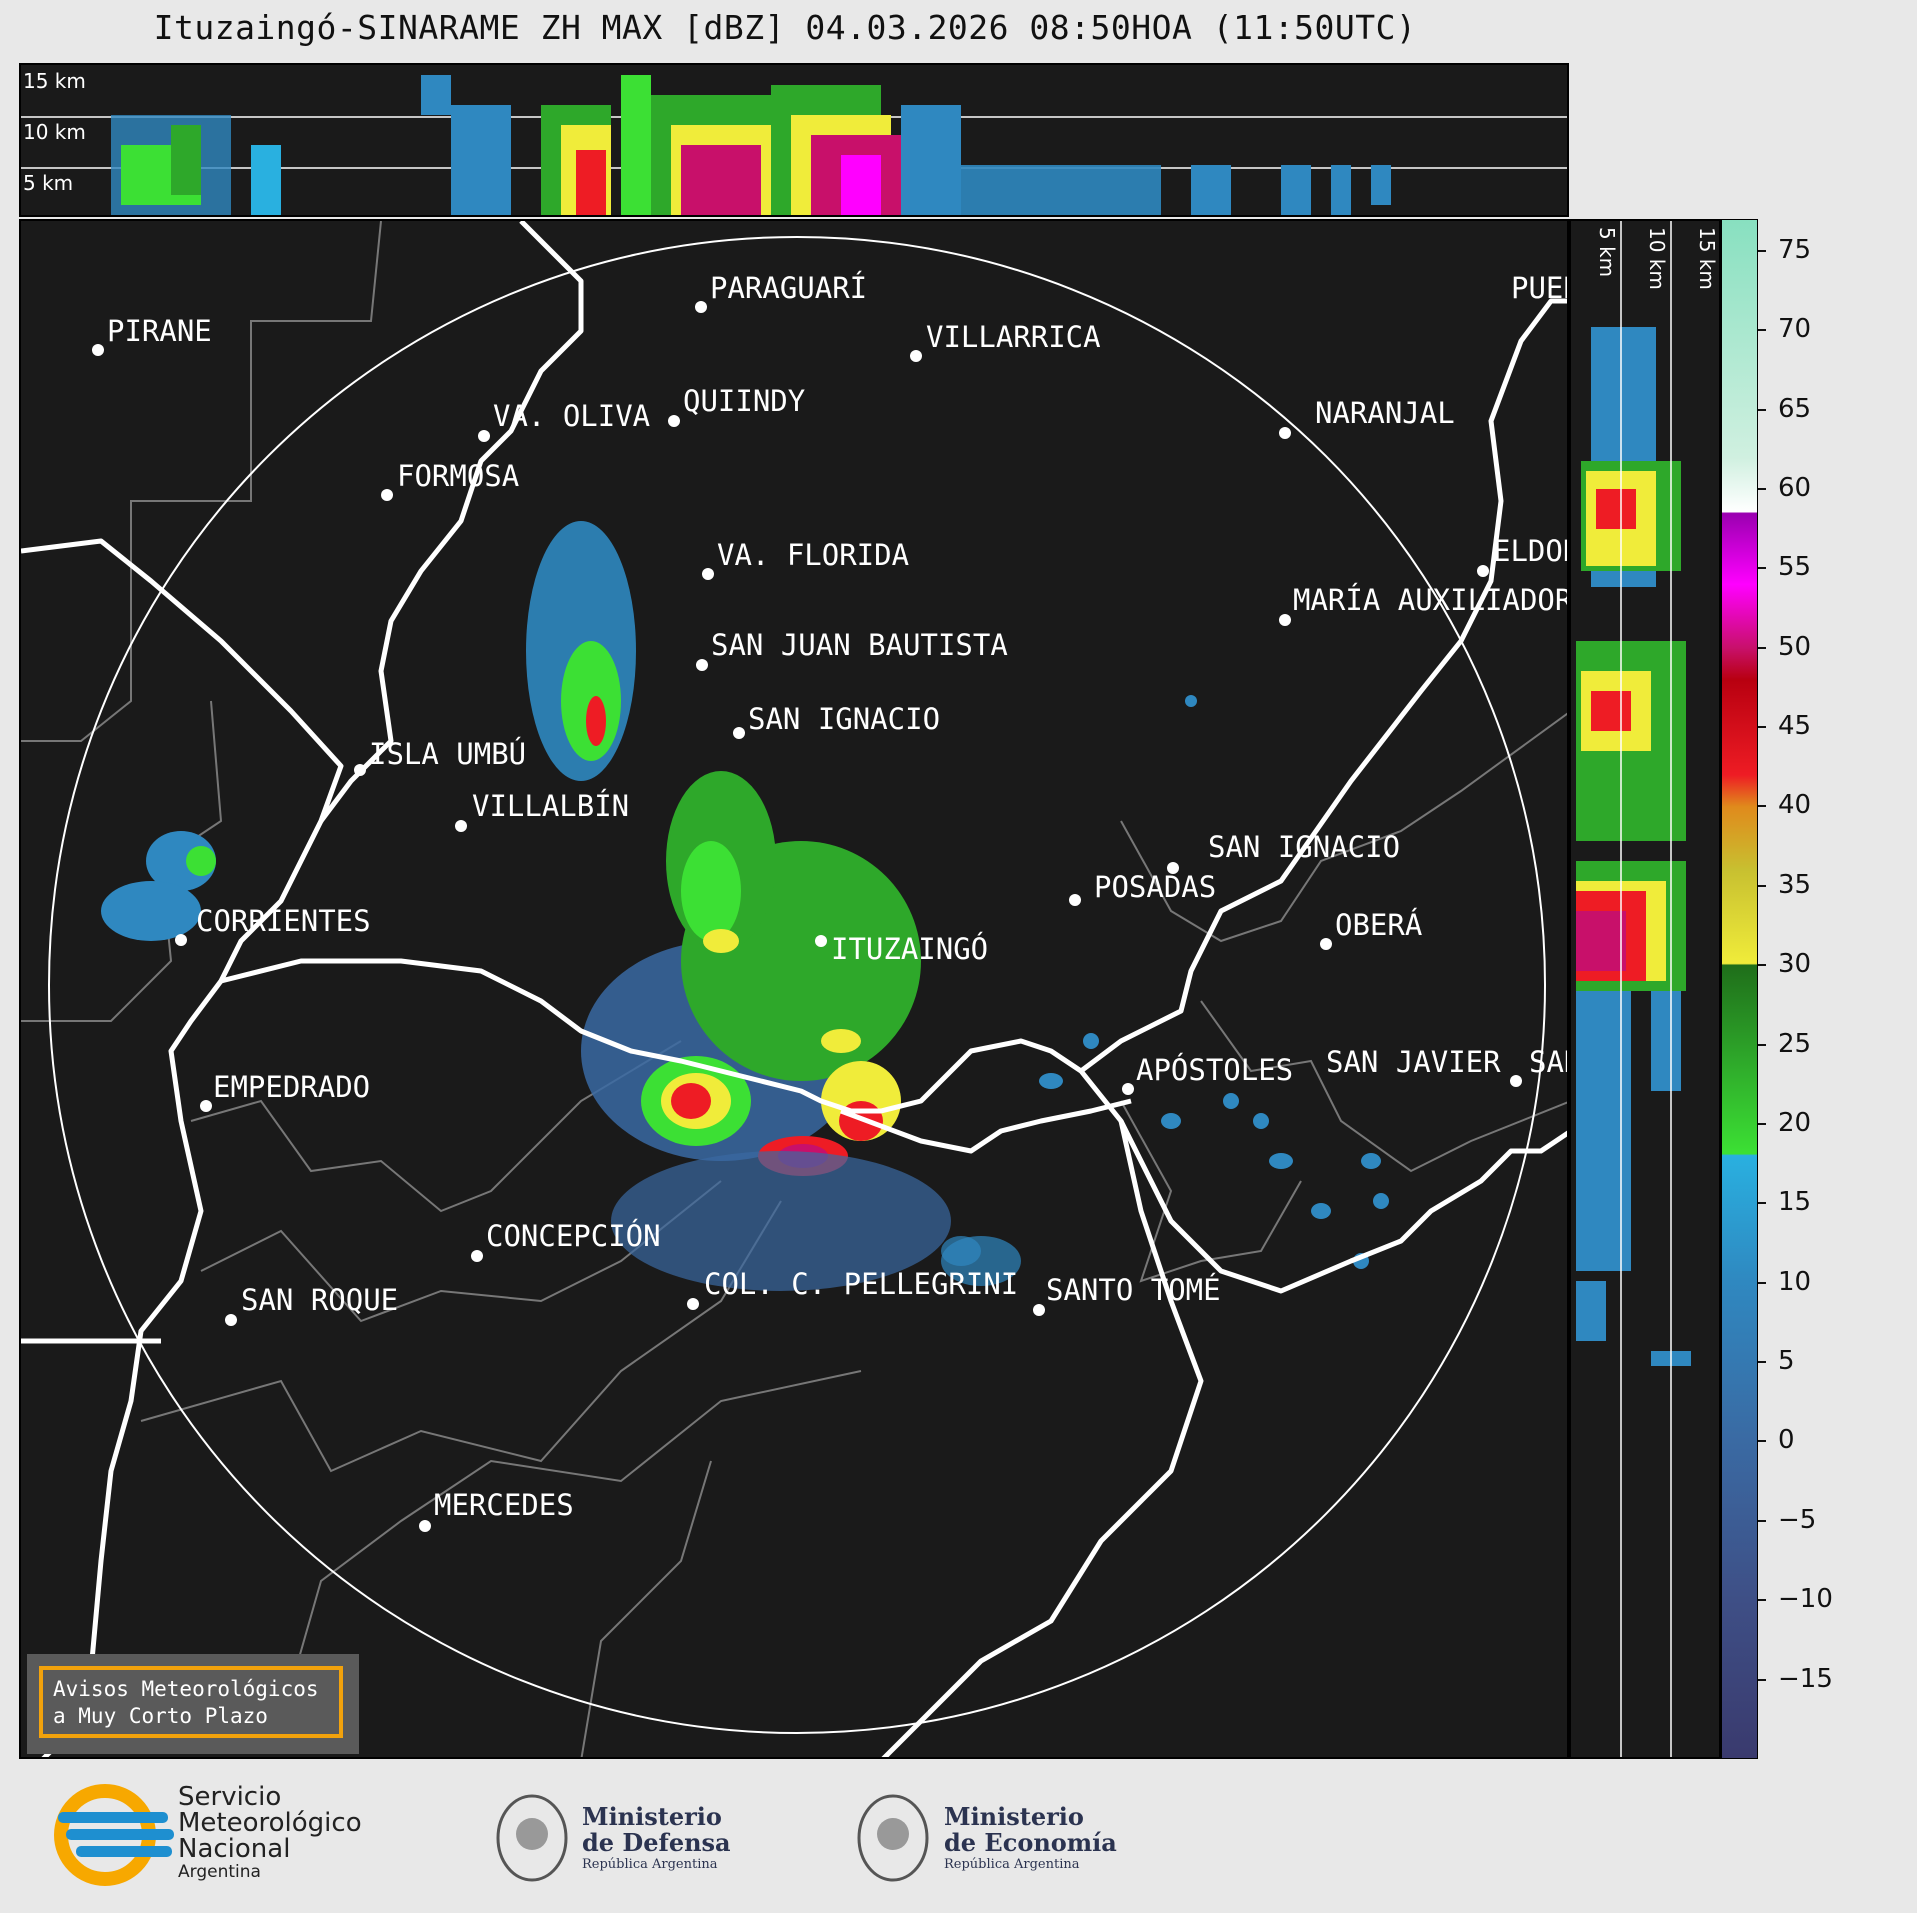 Image resolution: width=1917 pixels, height=1913 pixels. What do you see at coordinates (813, 555) in the screenshot?
I see `city-label-va-florida: VA. FLORIDA` at bounding box center [813, 555].